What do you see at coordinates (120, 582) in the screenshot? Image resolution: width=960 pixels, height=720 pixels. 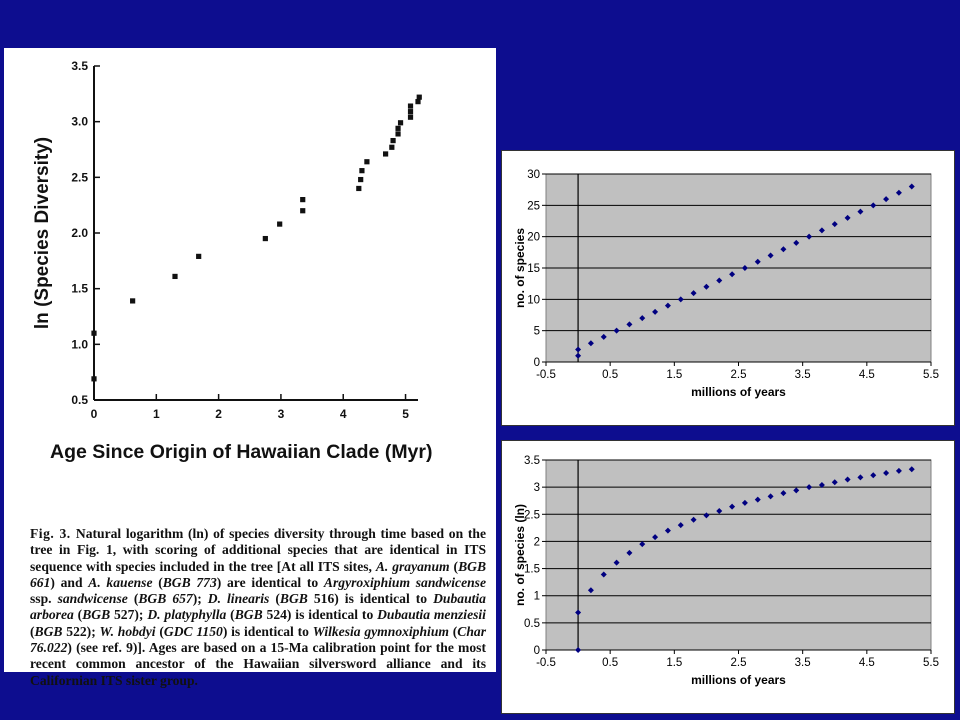 I see `caption-segment: A. kauense` at bounding box center [120, 582].